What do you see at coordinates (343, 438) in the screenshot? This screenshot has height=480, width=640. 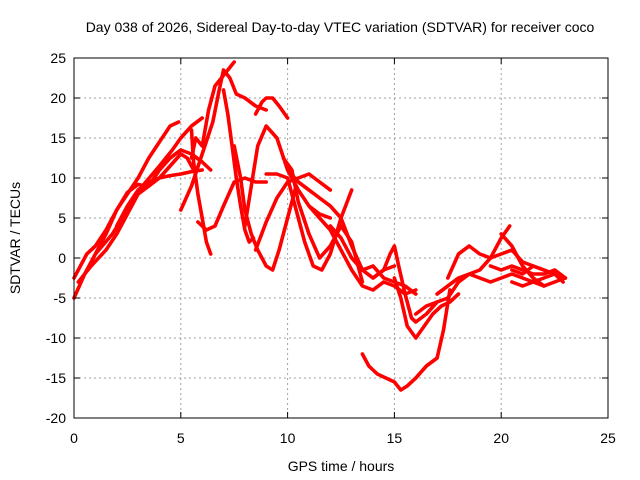 I see `x-tick-labels: 0 5 10 15 20 25` at bounding box center [343, 438].